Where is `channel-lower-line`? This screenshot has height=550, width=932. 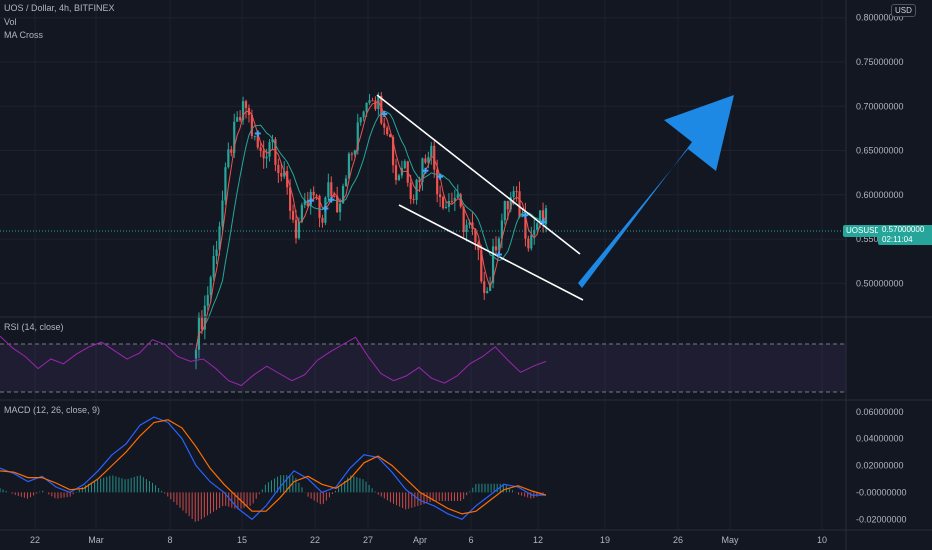
channel-lower-line is located at coordinates (491, 252).